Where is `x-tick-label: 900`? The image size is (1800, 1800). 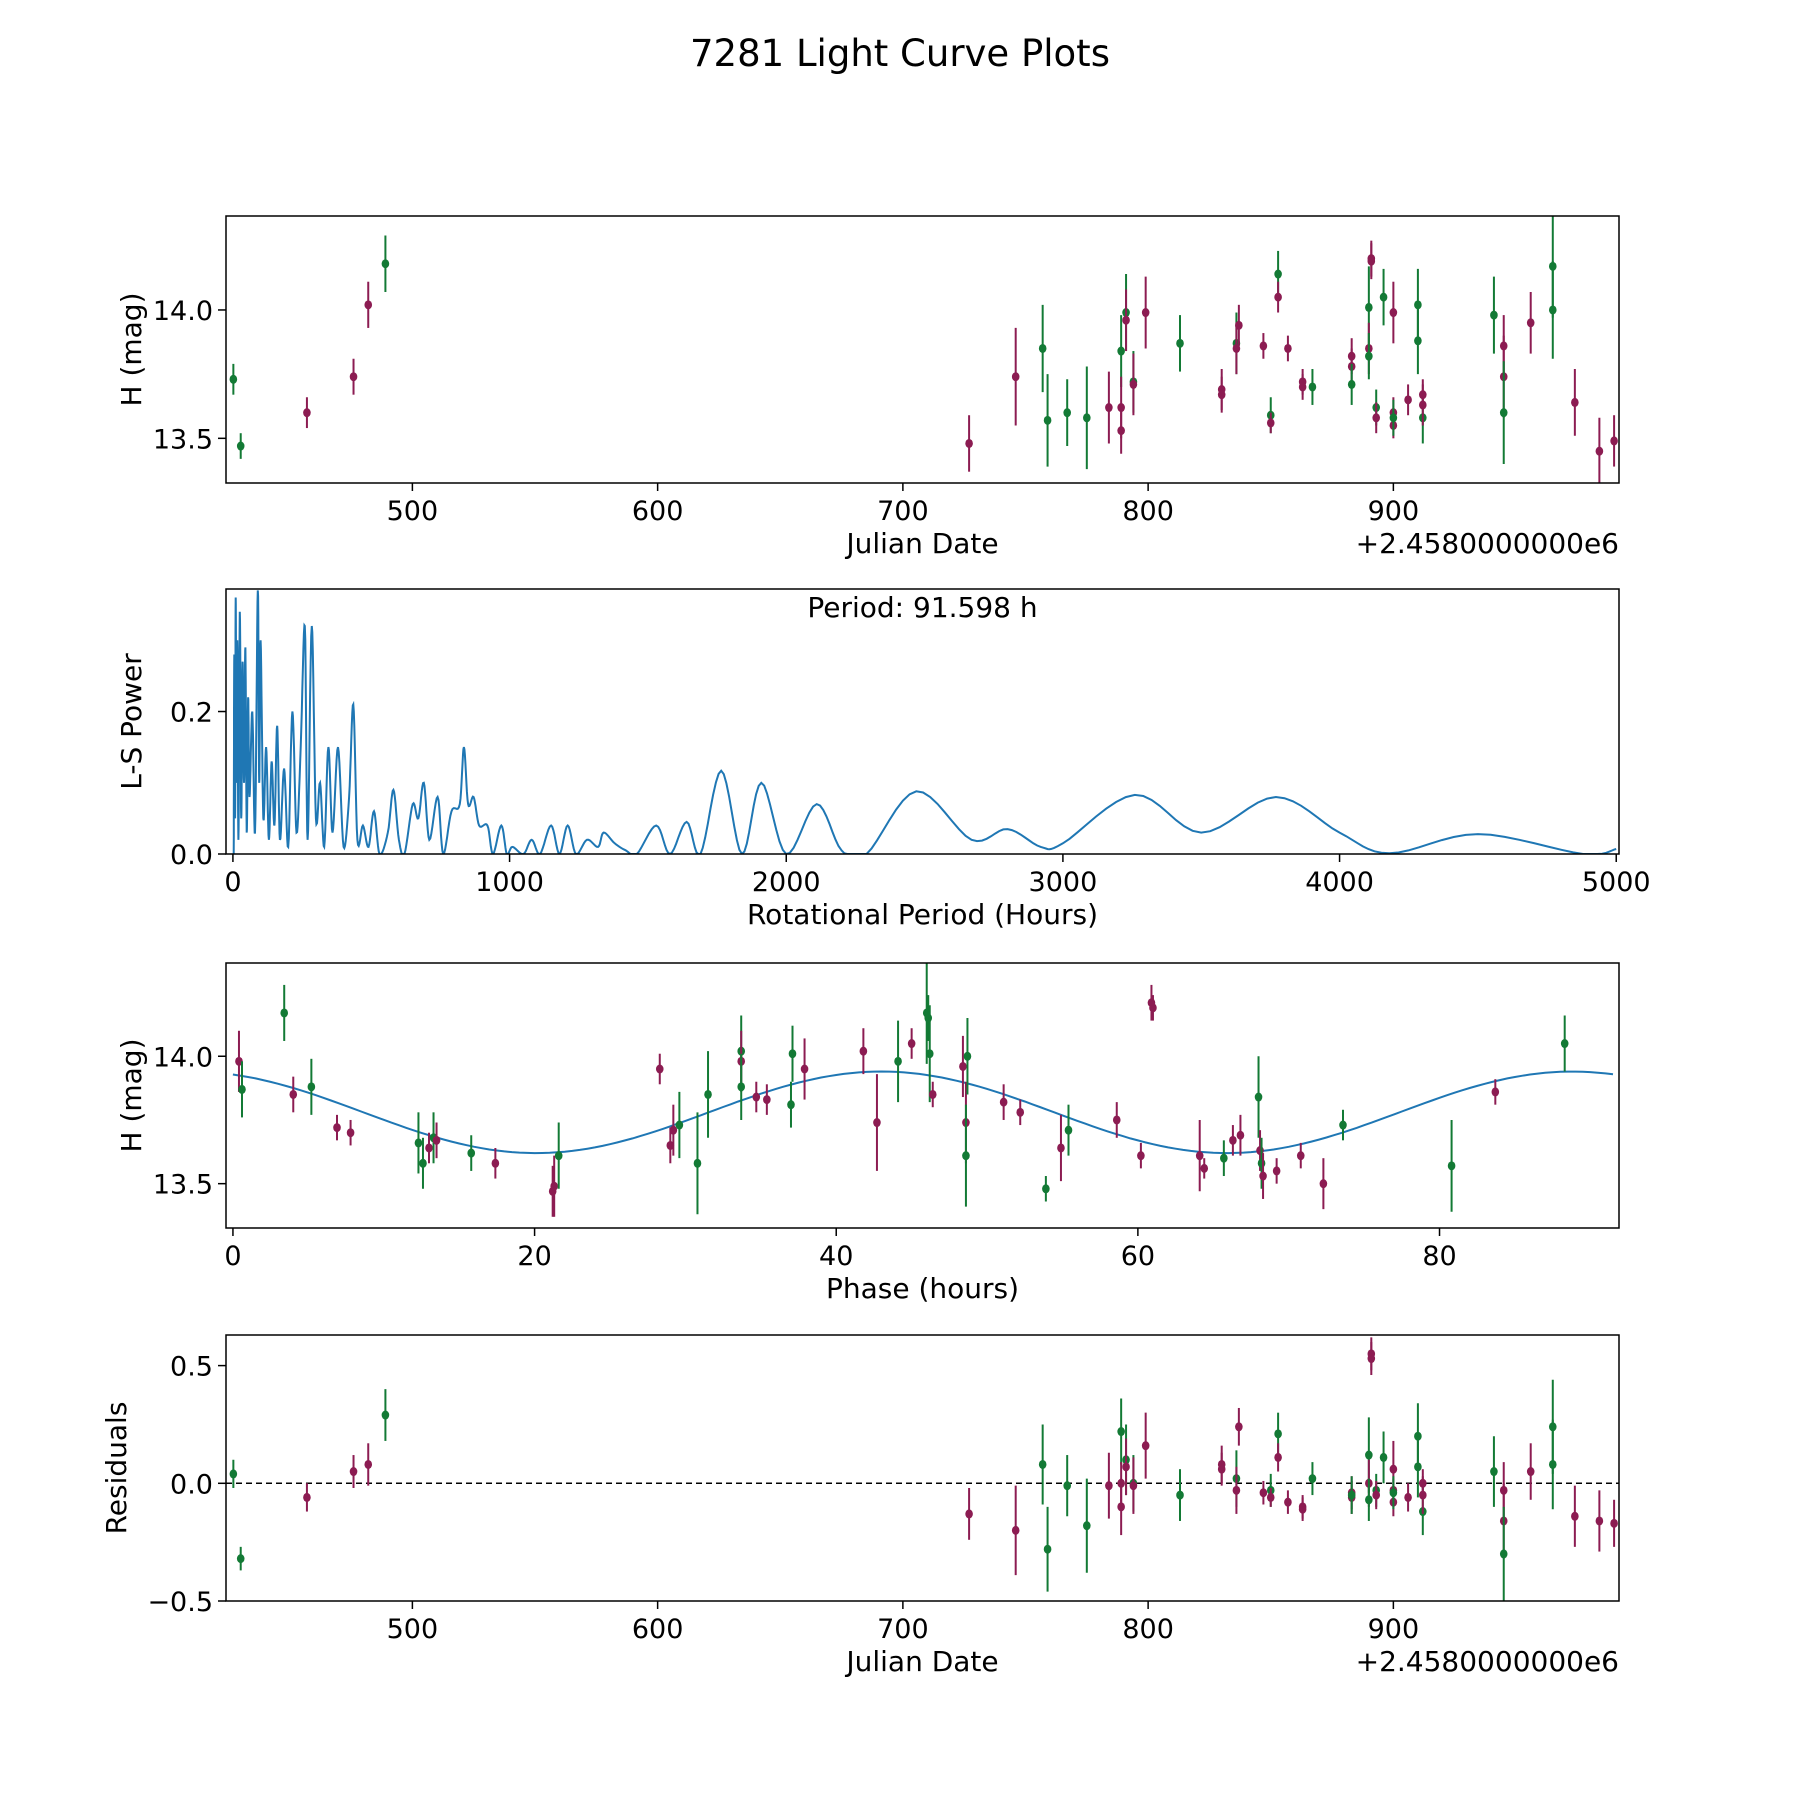 x-tick-label: 900 is located at coordinates (1394, 511).